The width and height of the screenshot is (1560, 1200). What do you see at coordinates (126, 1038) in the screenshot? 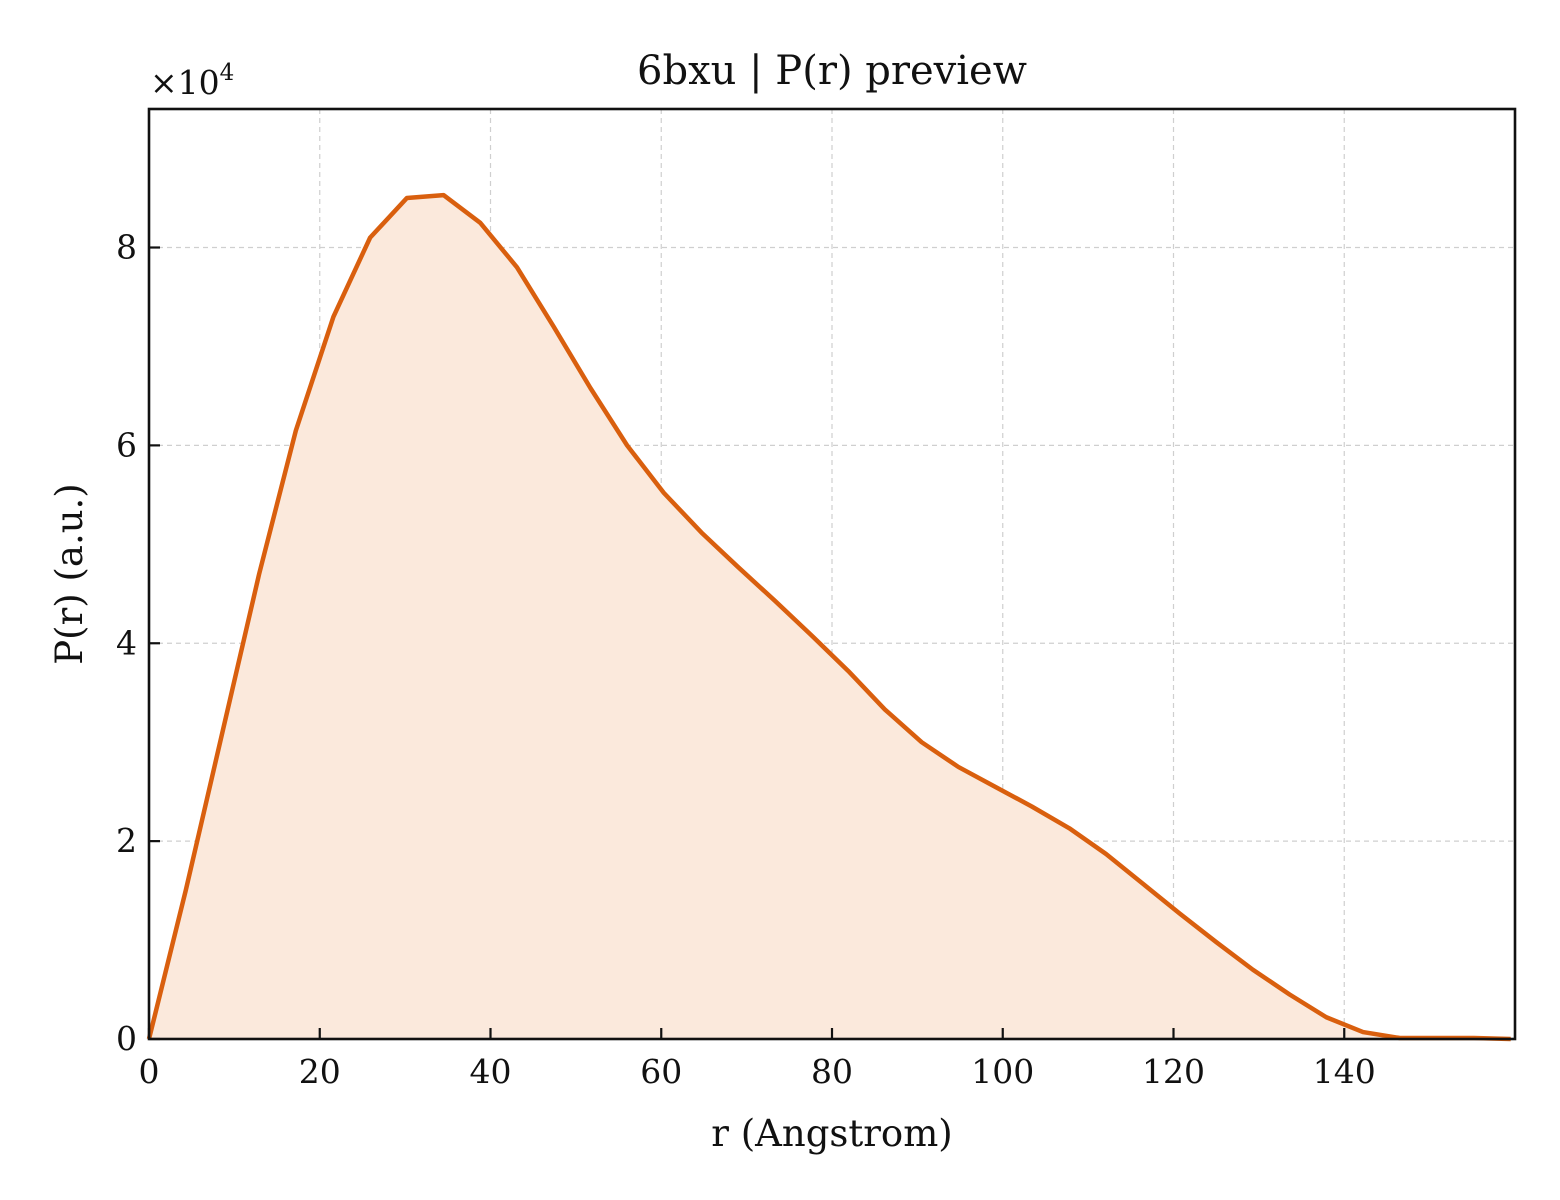
I see `y-tick-label: 0` at bounding box center [126, 1038].